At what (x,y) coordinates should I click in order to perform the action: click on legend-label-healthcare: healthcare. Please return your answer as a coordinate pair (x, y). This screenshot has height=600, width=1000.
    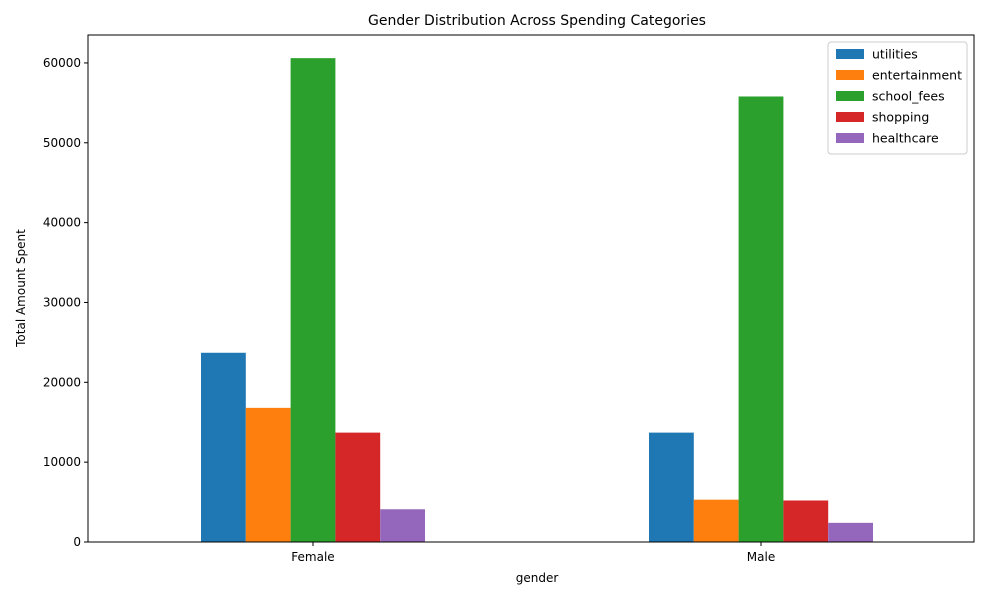
    Looking at the image, I should click on (905, 138).